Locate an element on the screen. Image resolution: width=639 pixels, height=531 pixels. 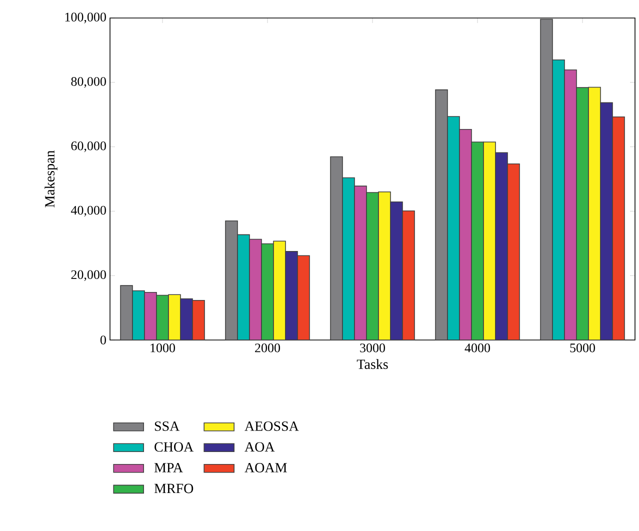
x-tick-label: 3000 is located at coordinates (373, 348).